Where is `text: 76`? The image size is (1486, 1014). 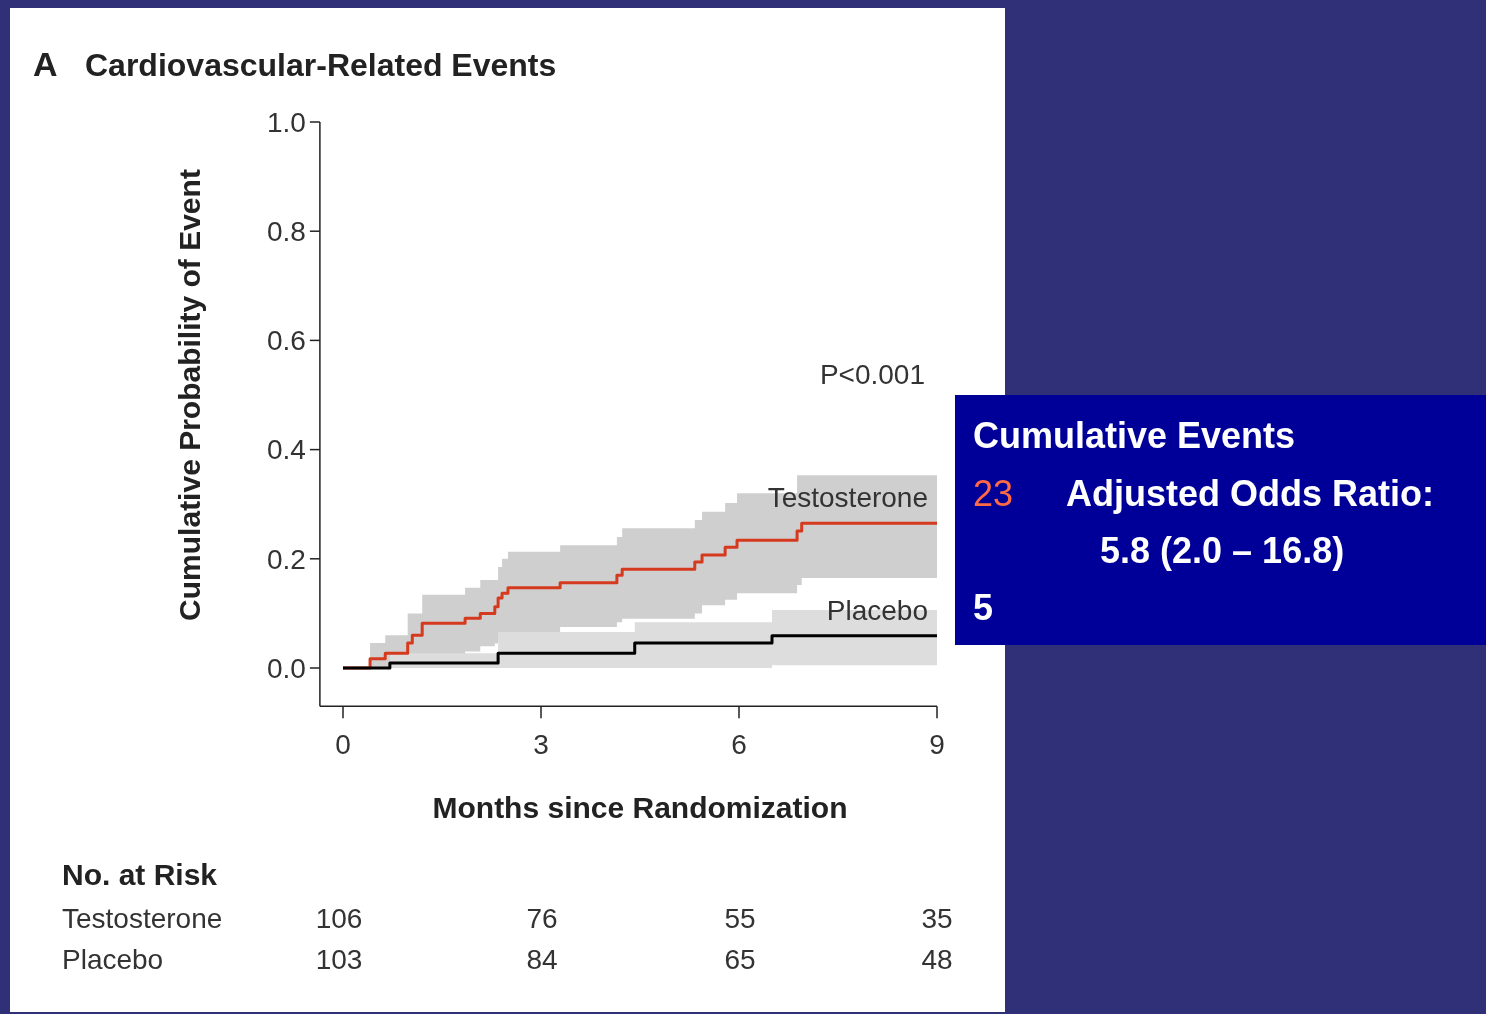 text: 76 is located at coordinates (542, 918).